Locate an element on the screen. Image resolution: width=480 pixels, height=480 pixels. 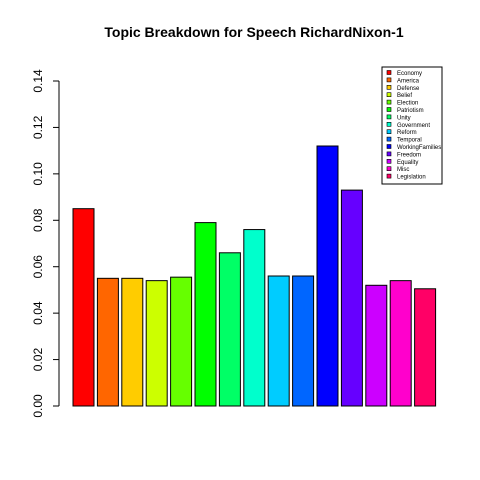
y-tick-label: 0.14 is located at coordinates (38, 81).